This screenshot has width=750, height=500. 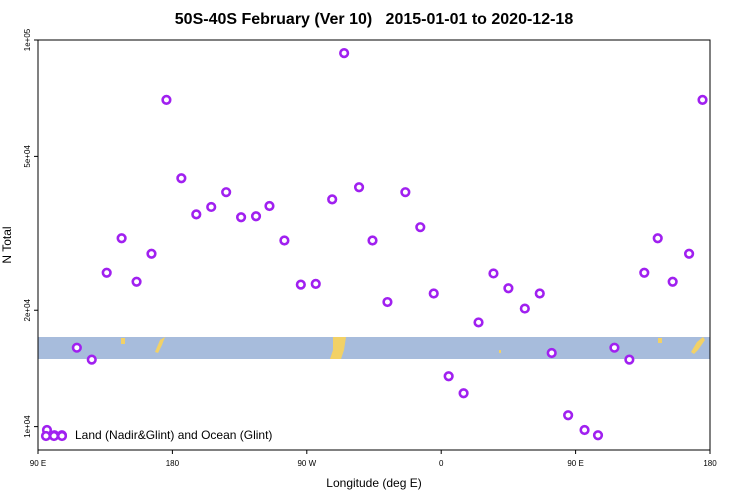 I want to click on legend-label: Land (Nadir&Glint) and Ocean (Glint), so click(x=173, y=435).